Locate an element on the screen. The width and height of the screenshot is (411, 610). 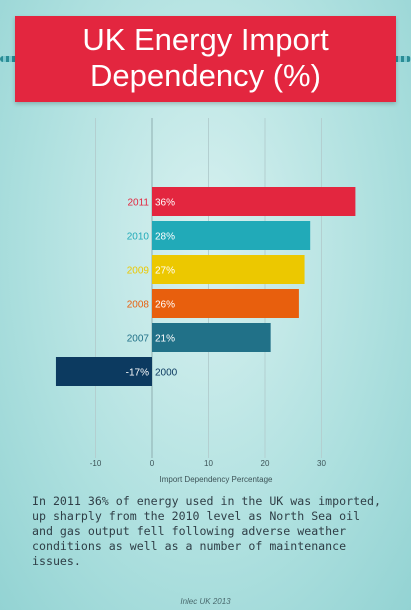
tick-label: 10 is located at coordinates (208, 463).